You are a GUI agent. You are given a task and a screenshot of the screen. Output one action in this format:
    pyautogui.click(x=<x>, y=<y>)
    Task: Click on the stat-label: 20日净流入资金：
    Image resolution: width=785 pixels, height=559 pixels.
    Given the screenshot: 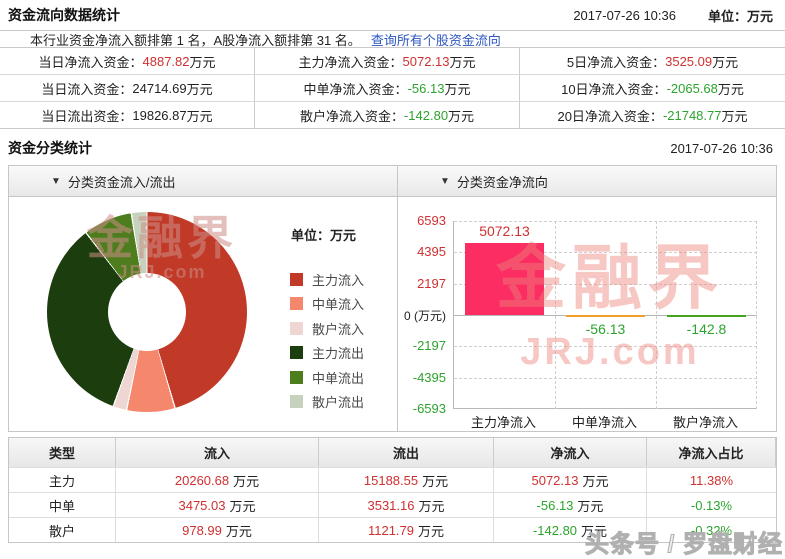 What is the action you would take?
    pyautogui.click(x=610, y=116)
    